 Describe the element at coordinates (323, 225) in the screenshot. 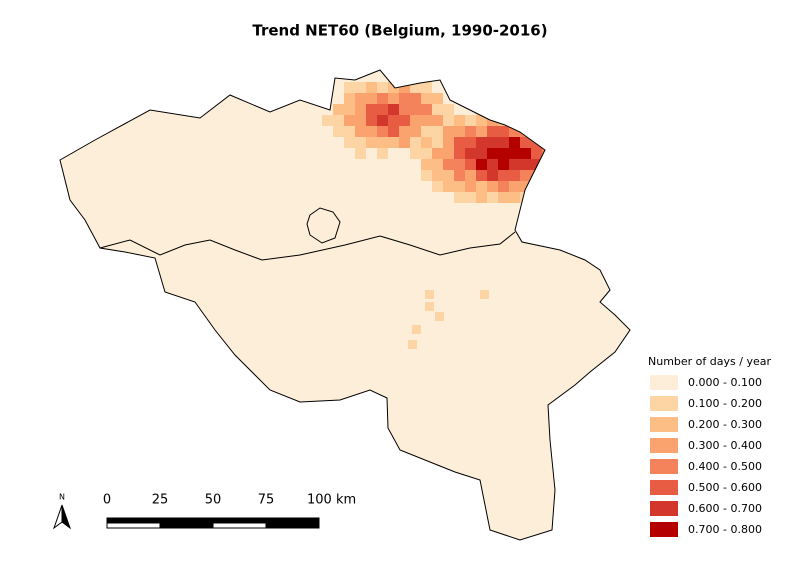

I see `brussels-border` at that location.